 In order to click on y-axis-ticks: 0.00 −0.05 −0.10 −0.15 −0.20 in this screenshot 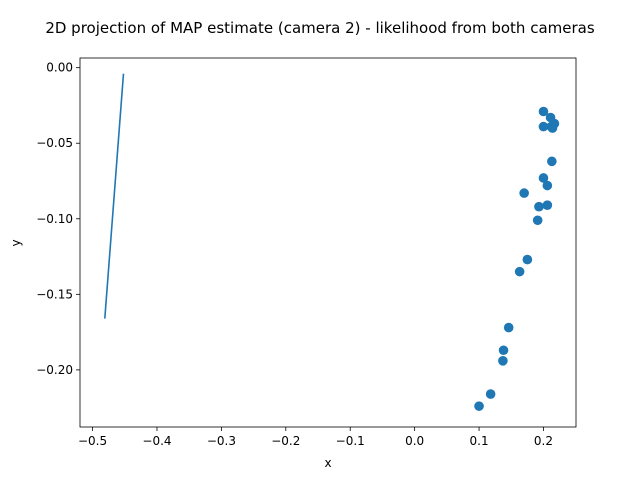, I will do `click(58, 219)`.